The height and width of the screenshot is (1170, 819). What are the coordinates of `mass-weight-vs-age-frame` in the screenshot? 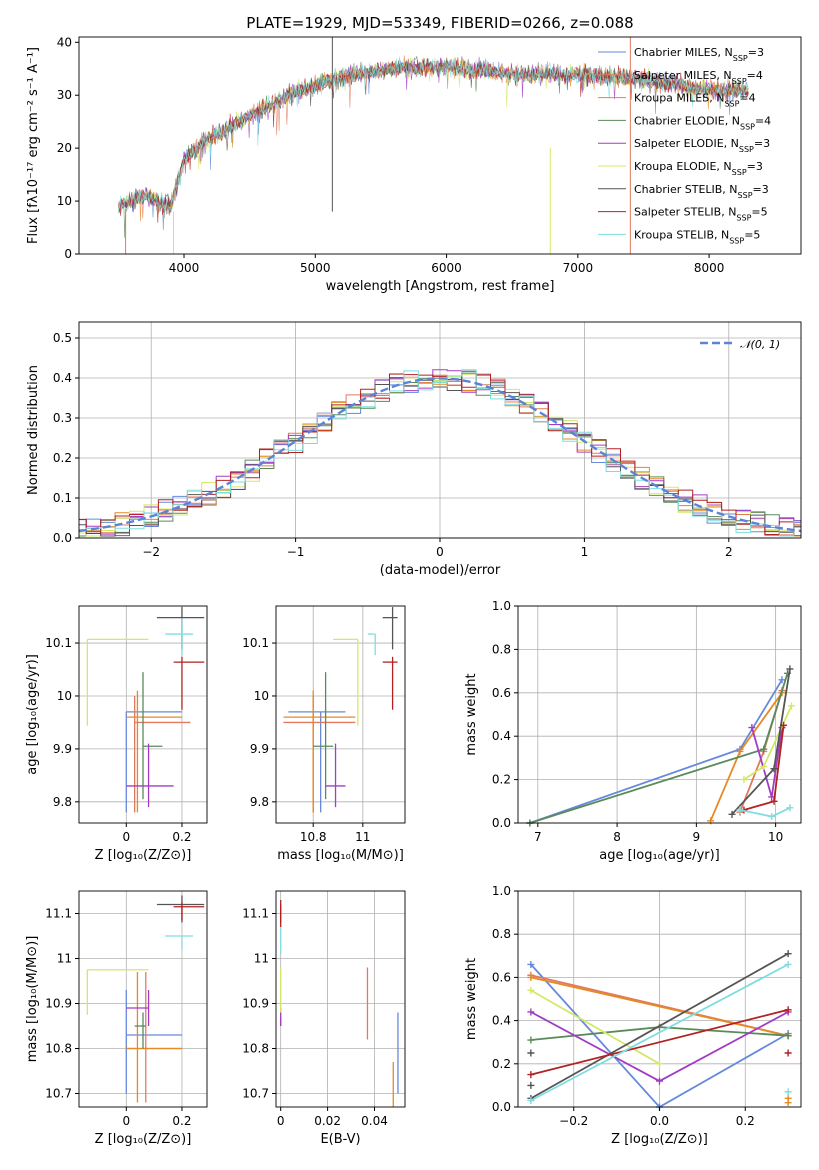 It's located at (659, 714).